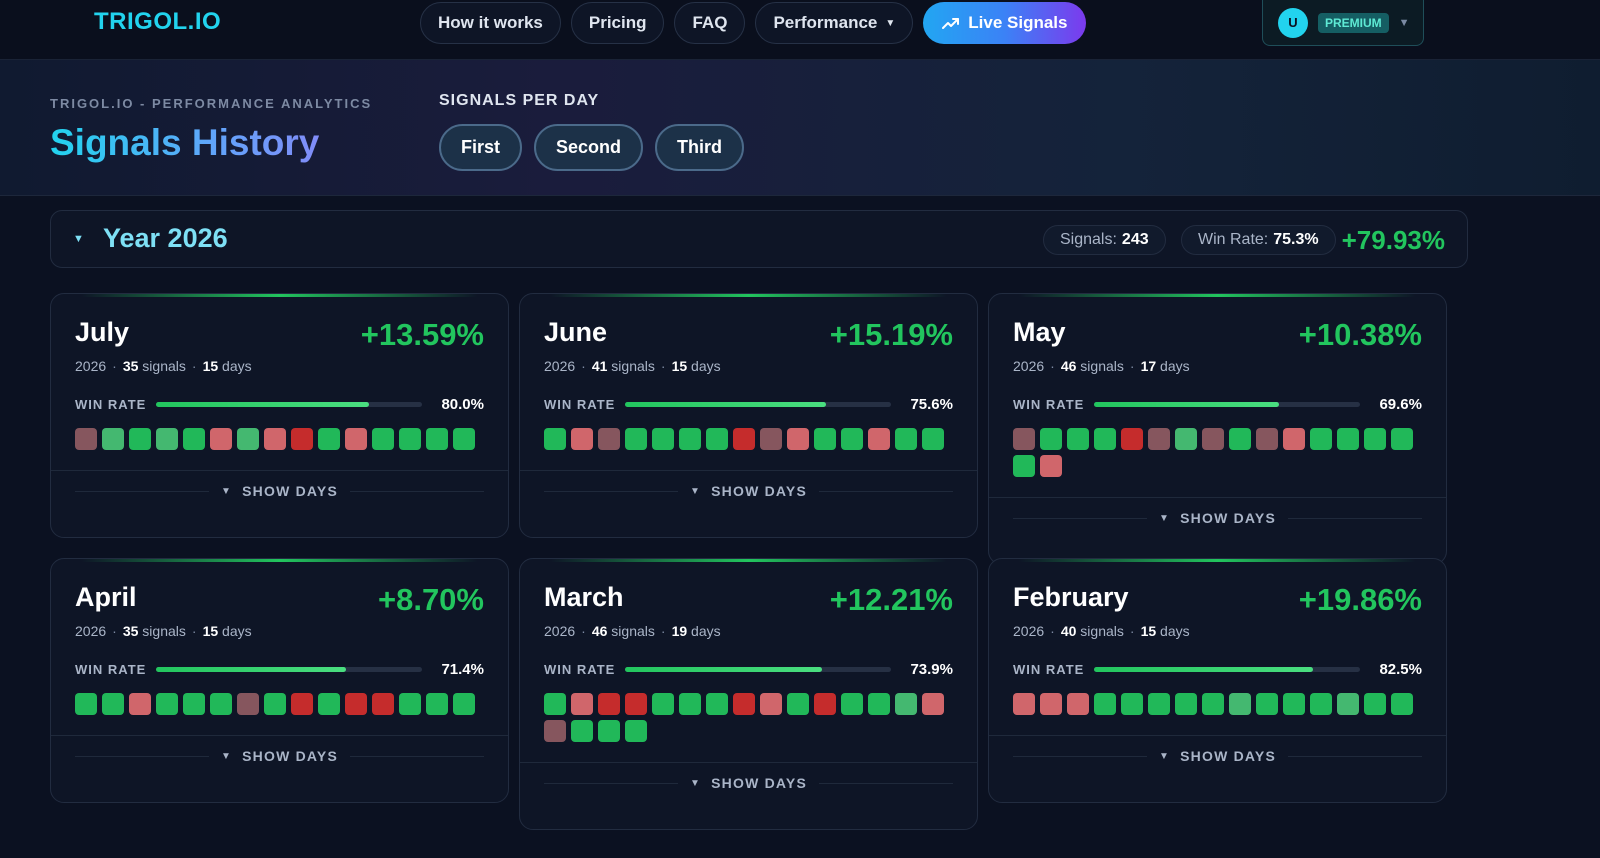  I want to click on spd-first-button: First, so click(481, 147).